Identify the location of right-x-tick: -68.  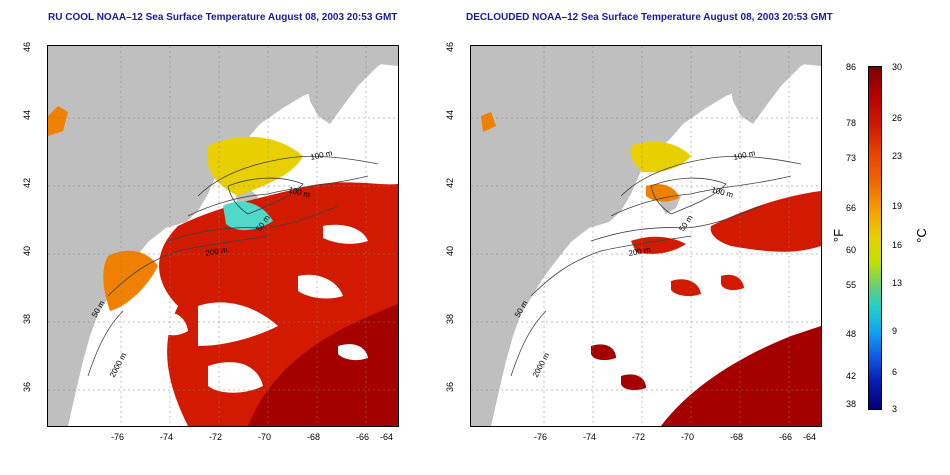
(737, 437).